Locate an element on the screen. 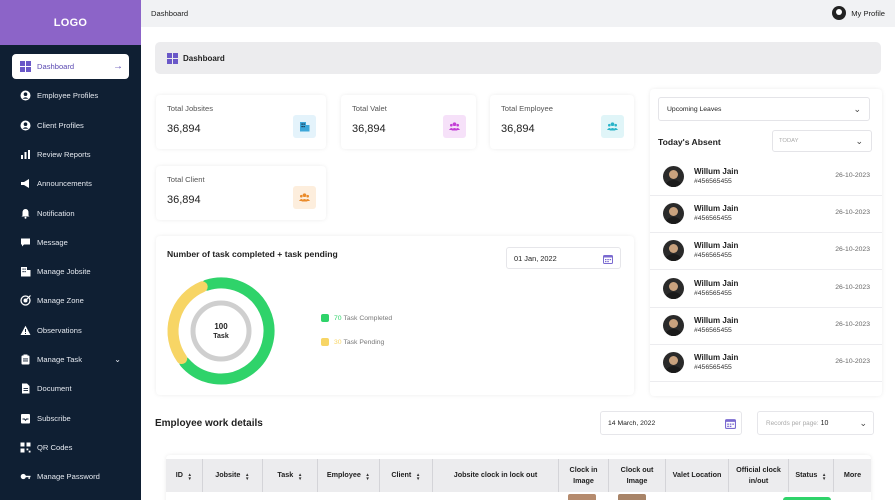 The image size is (895, 500). document-icon is located at coordinates (25, 388).